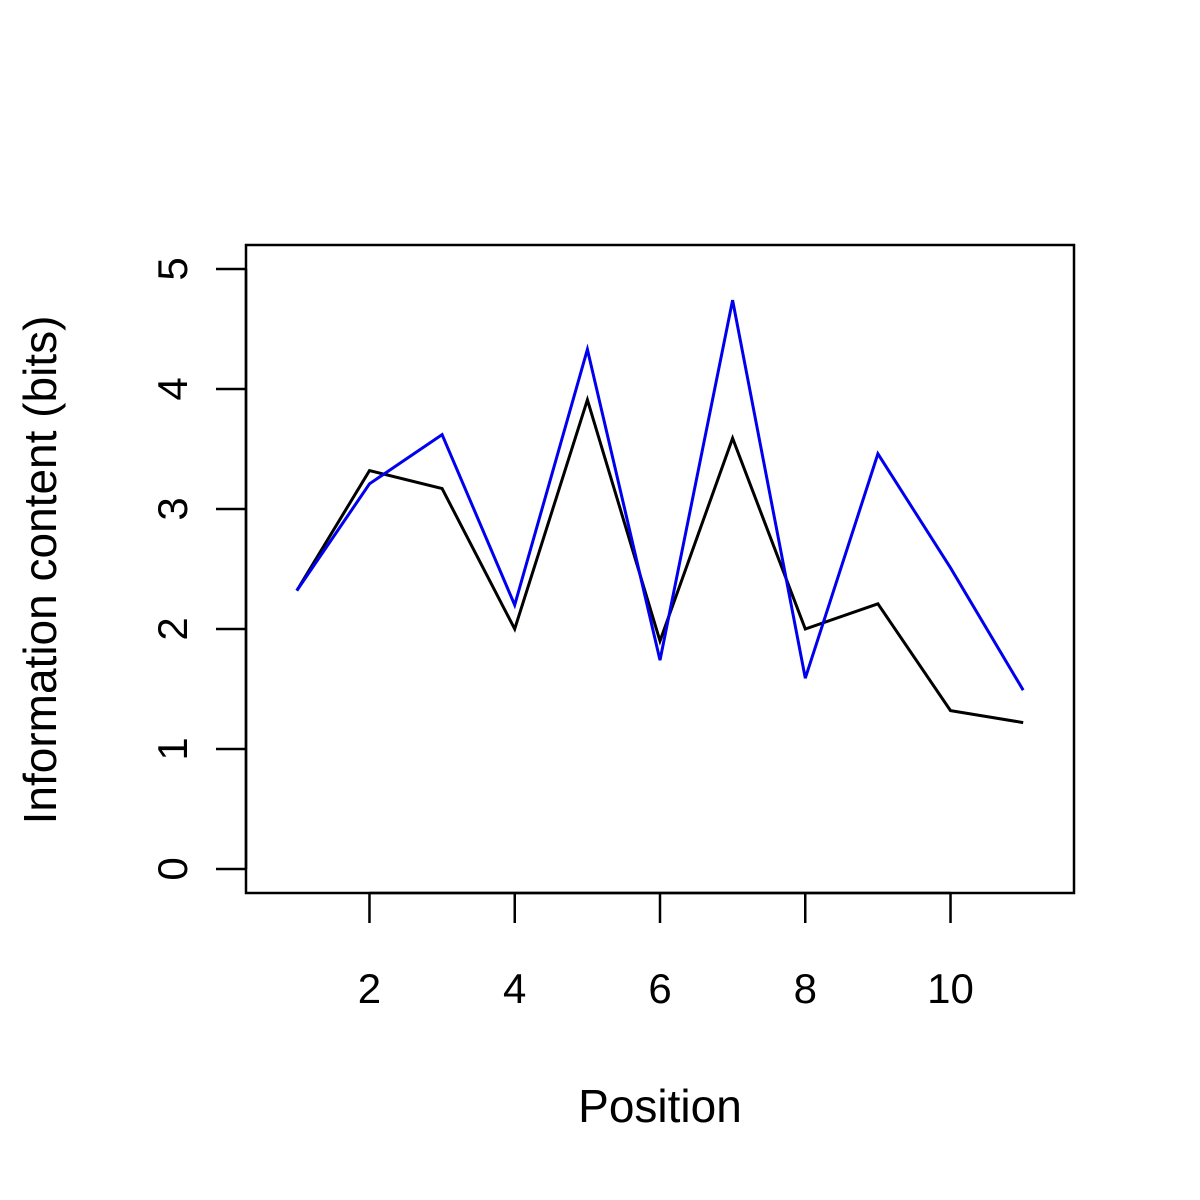 The width and height of the screenshot is (1200, 1200). I want to click on x-axis-label: Position, so click(660, 1106).